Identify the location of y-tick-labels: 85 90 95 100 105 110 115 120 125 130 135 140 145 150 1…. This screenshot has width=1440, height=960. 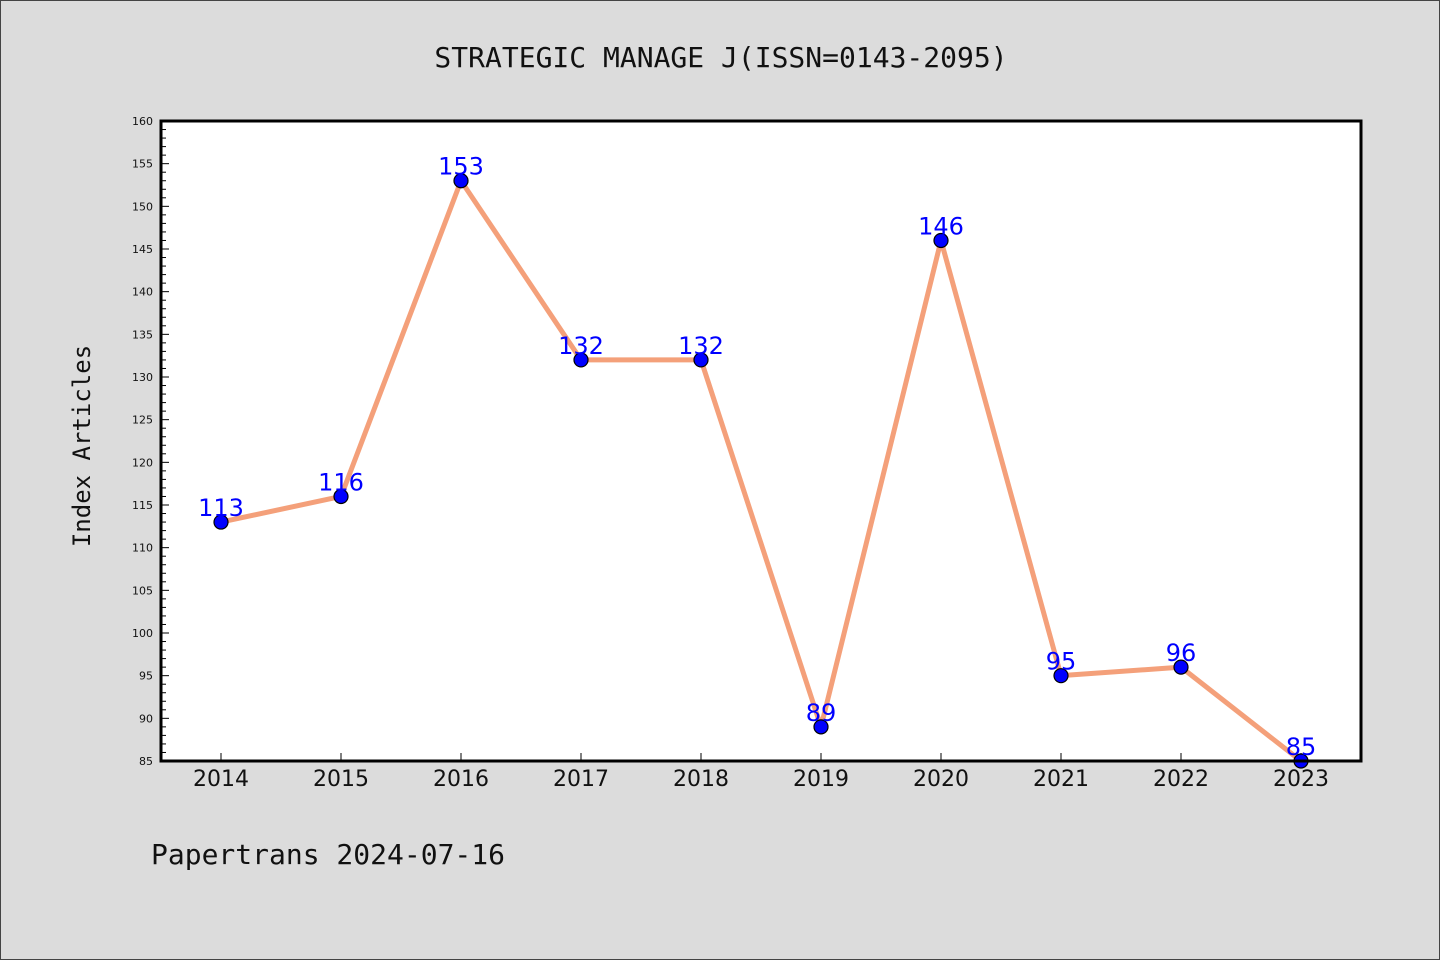
(142, 441).